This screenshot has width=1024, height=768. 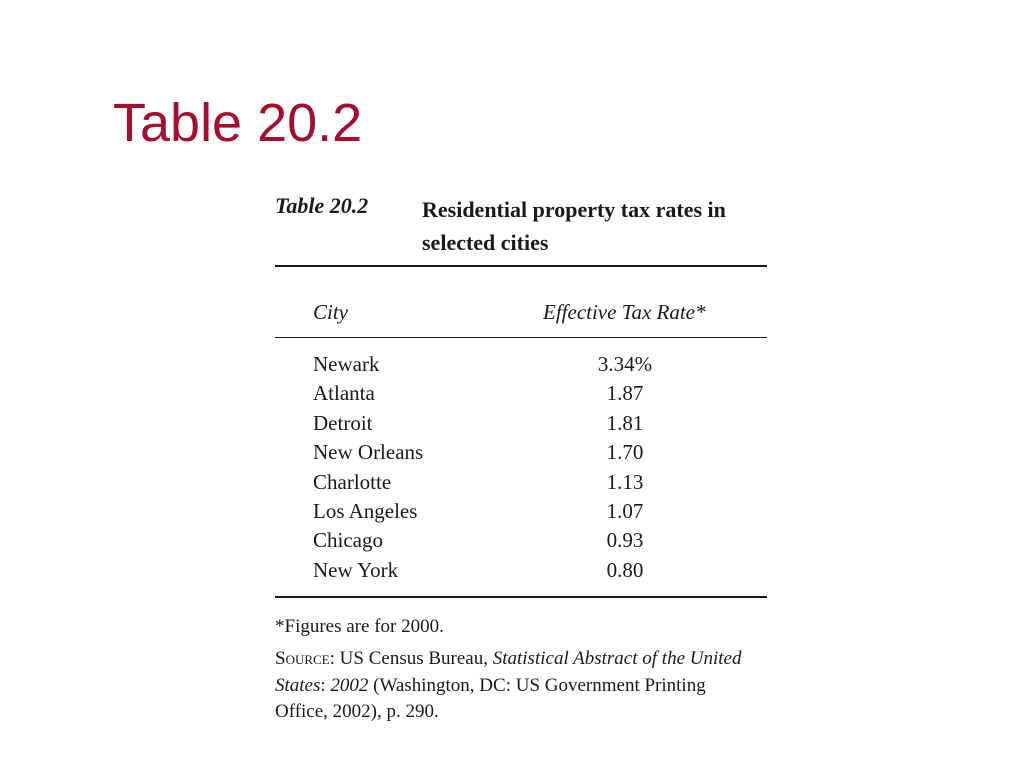 I want to click on column-header: City, so click(x=330, y=312).